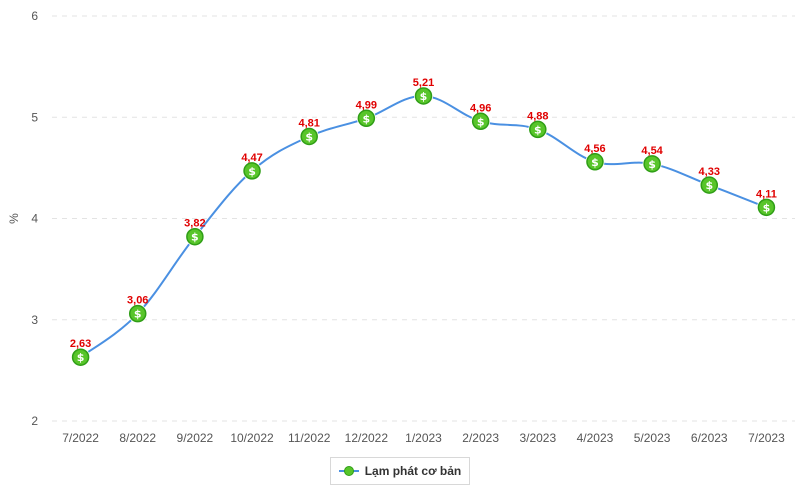 The width and height of the screenshot is (800, 500). I want to click on data-label: 5,21, so click(423, 83).